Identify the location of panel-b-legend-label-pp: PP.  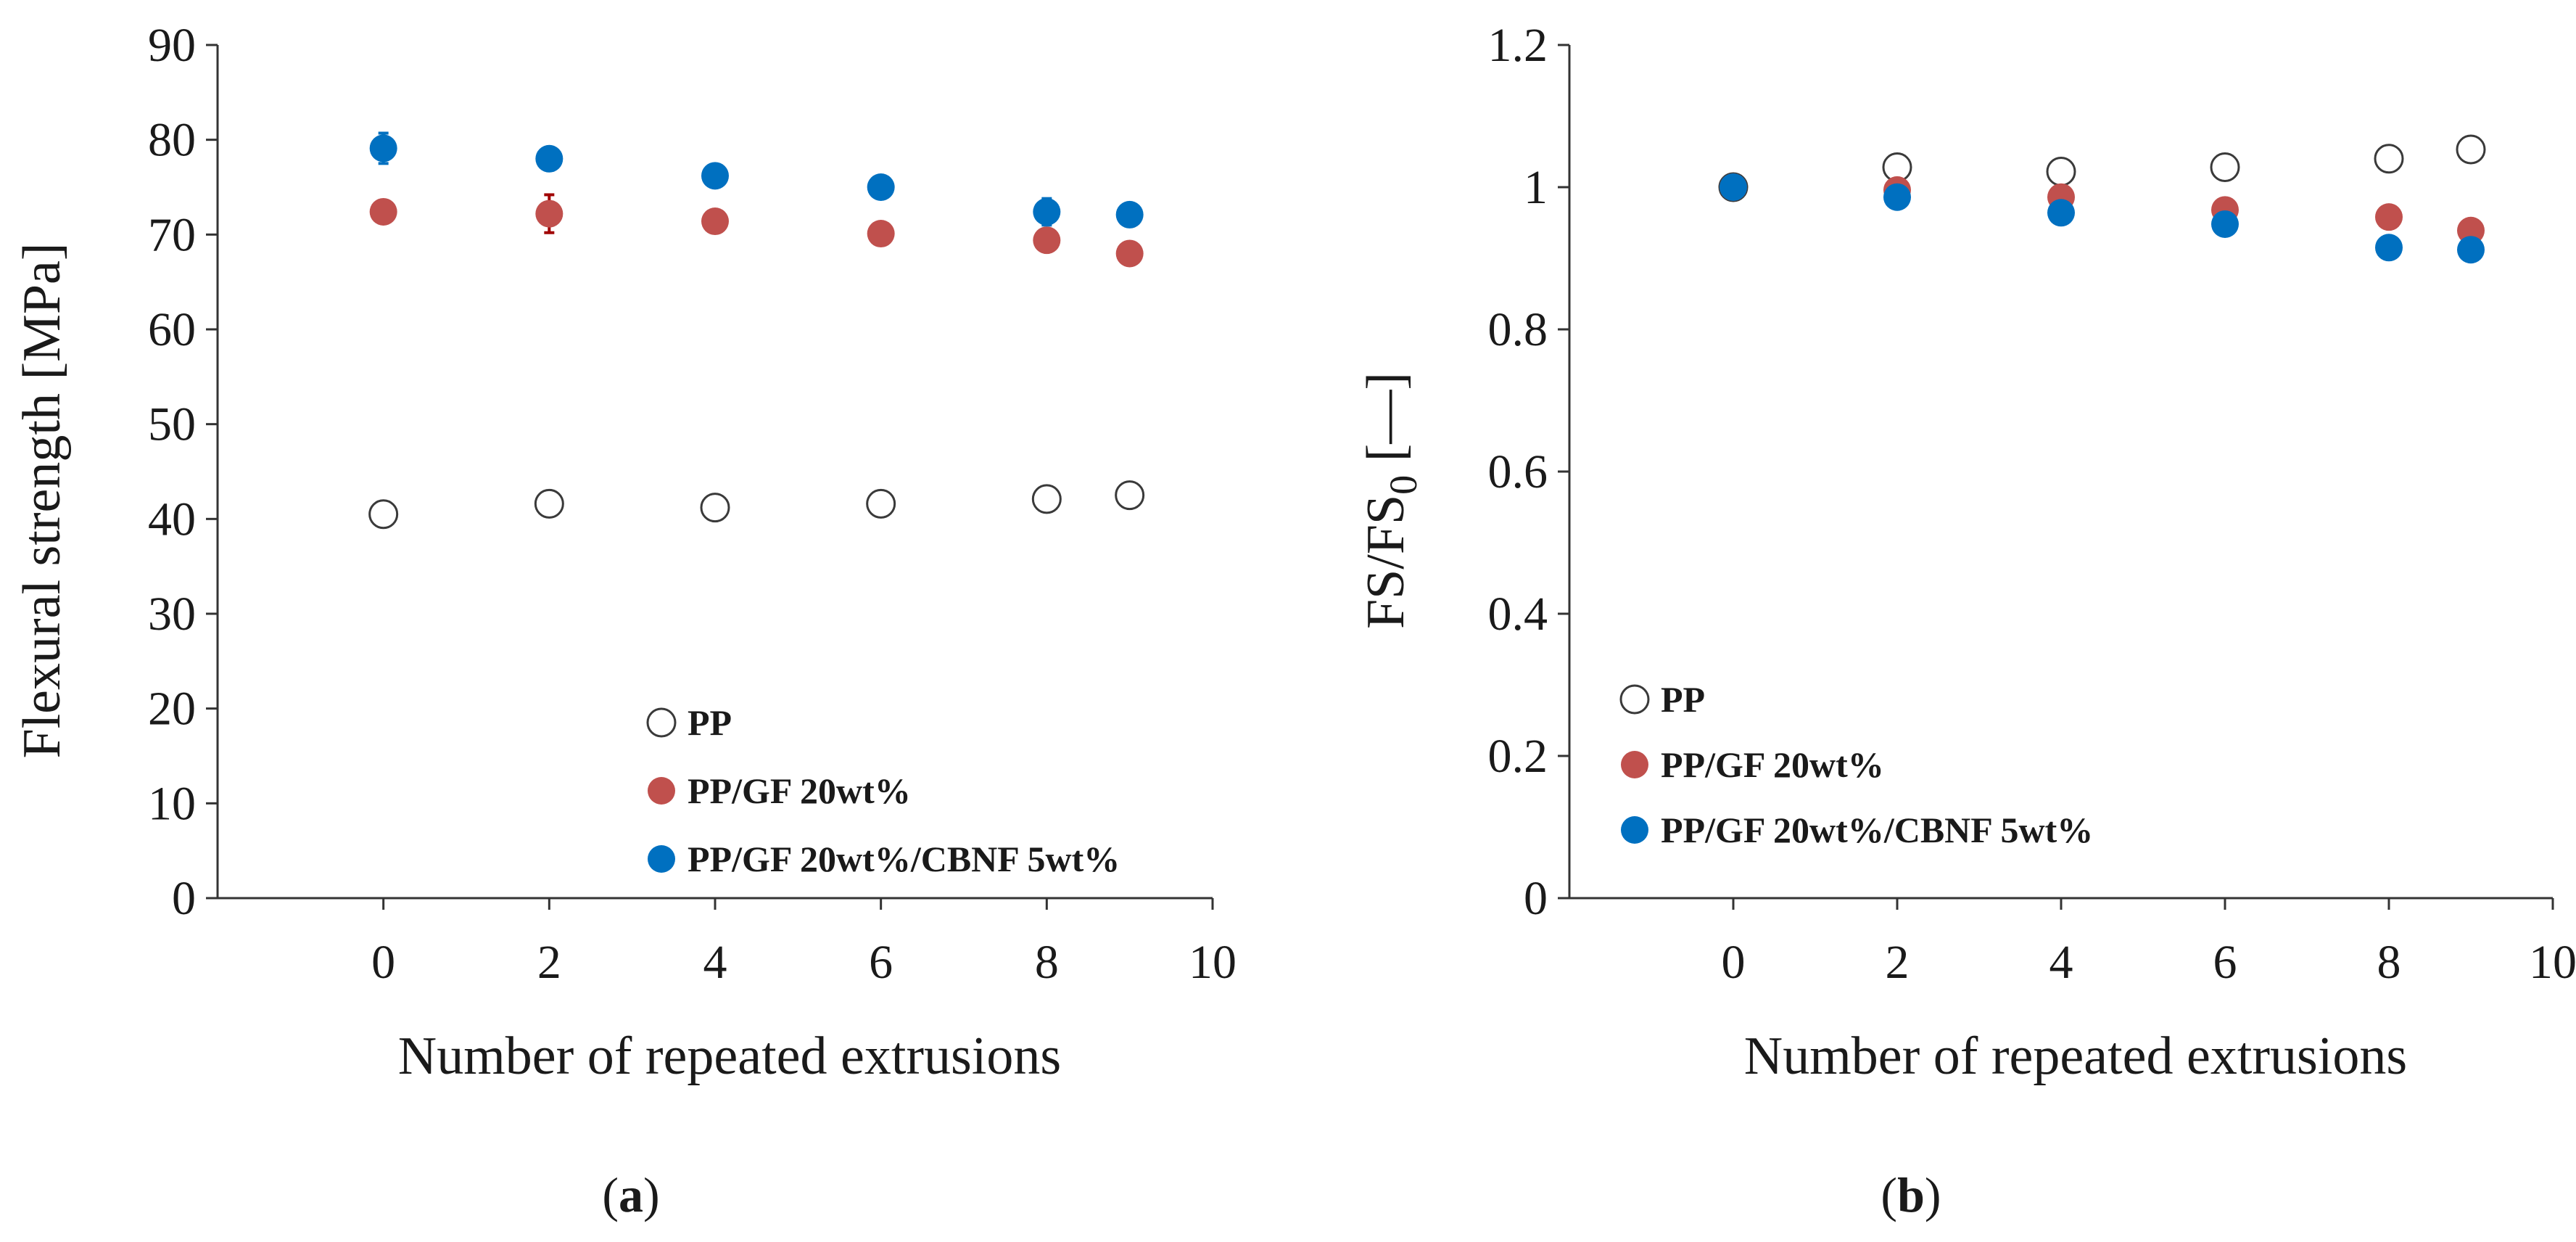
(1683, 699).